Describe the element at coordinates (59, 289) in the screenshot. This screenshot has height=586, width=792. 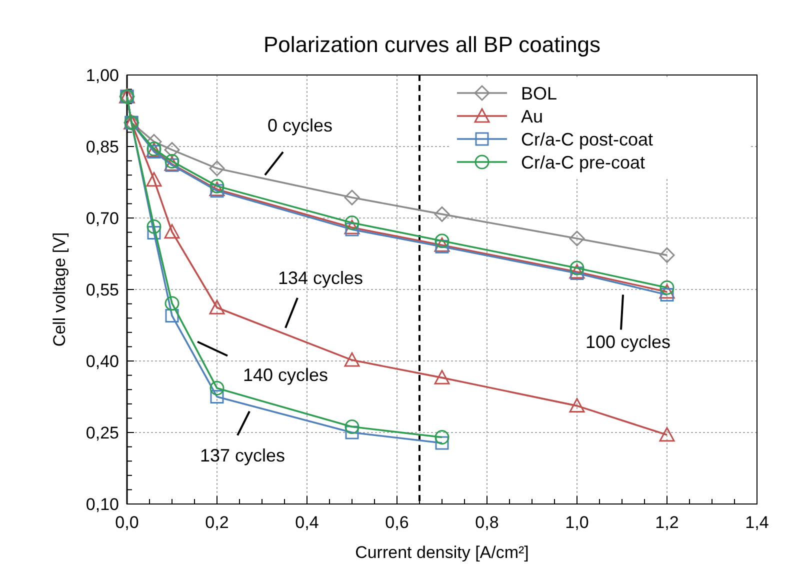
I see `y-axis-title: Cell voltage [V]` at that location.